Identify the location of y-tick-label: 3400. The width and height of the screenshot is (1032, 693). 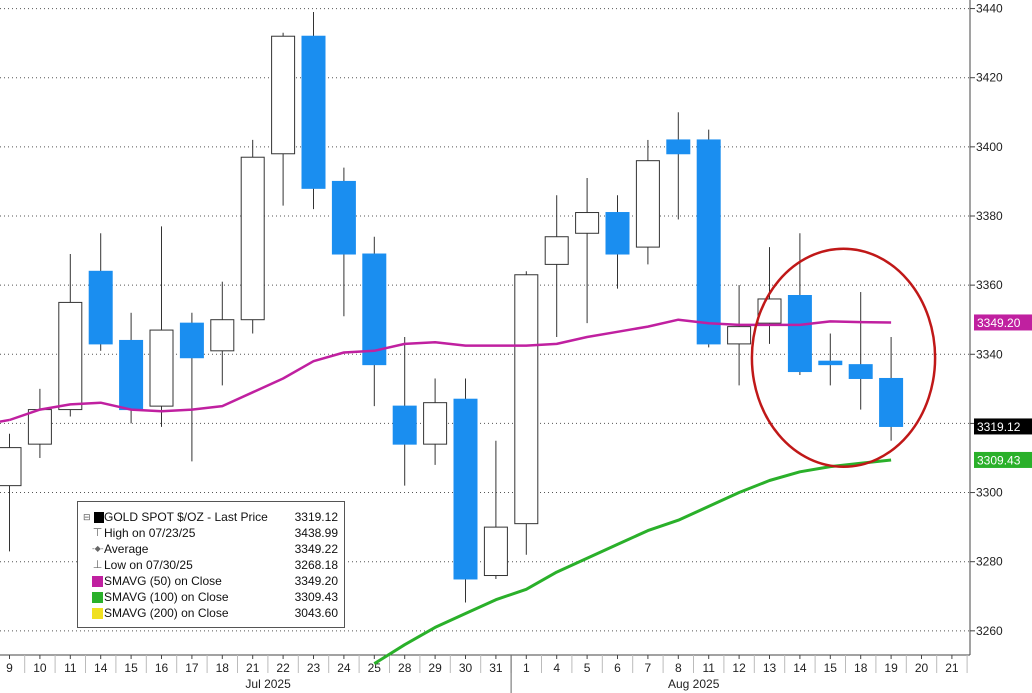
(989, 147).